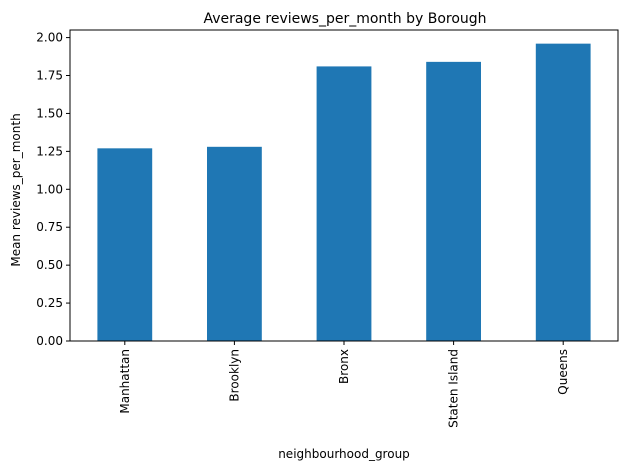 The image size is (630, 474). I want to click on y-tick-label: 1.50, so click(49, 113).